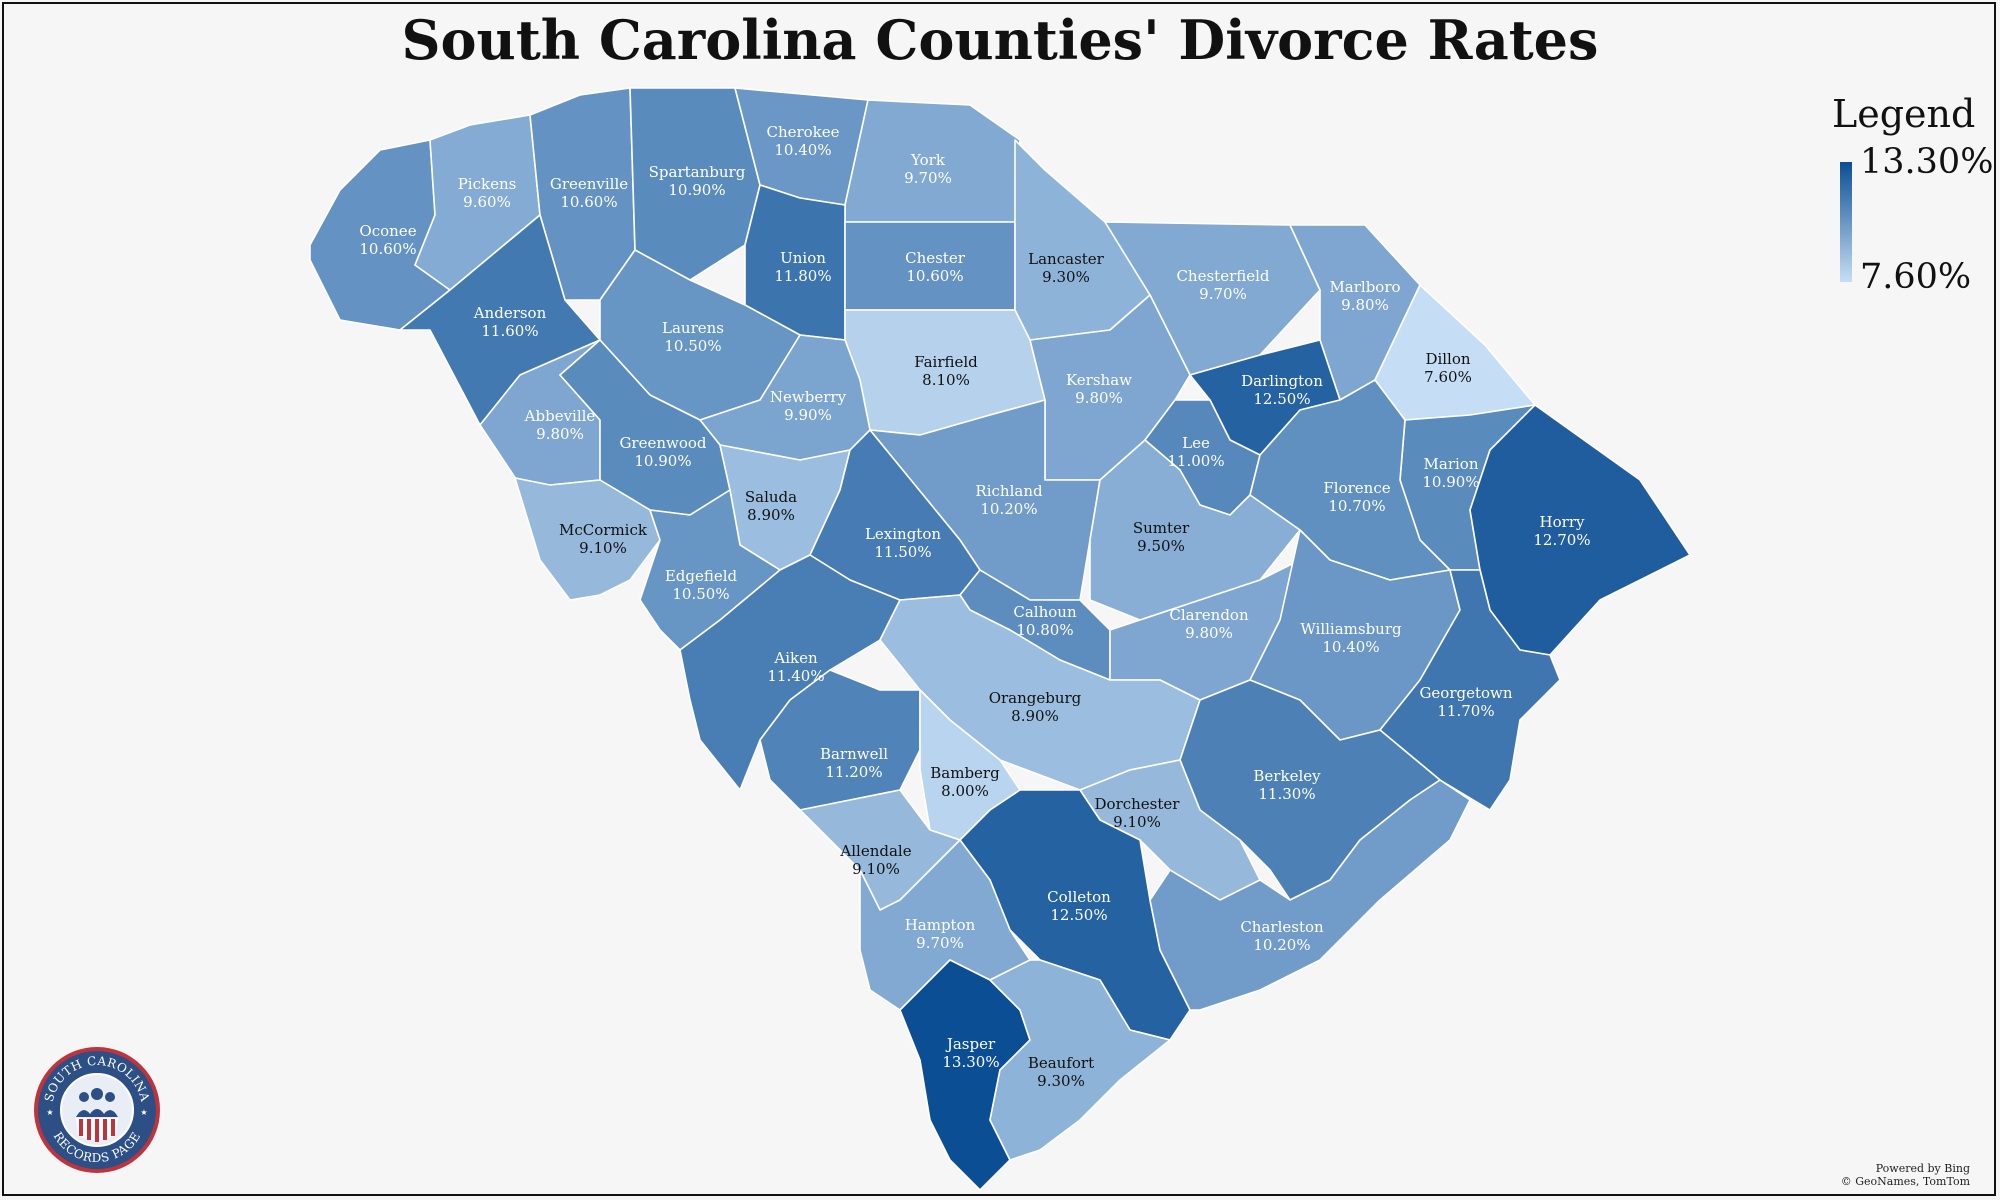  What do you see at coordinates (902, 552) in the screenshot?
I see `county-value-label: 11.50%` at bounding box center [902, 552].